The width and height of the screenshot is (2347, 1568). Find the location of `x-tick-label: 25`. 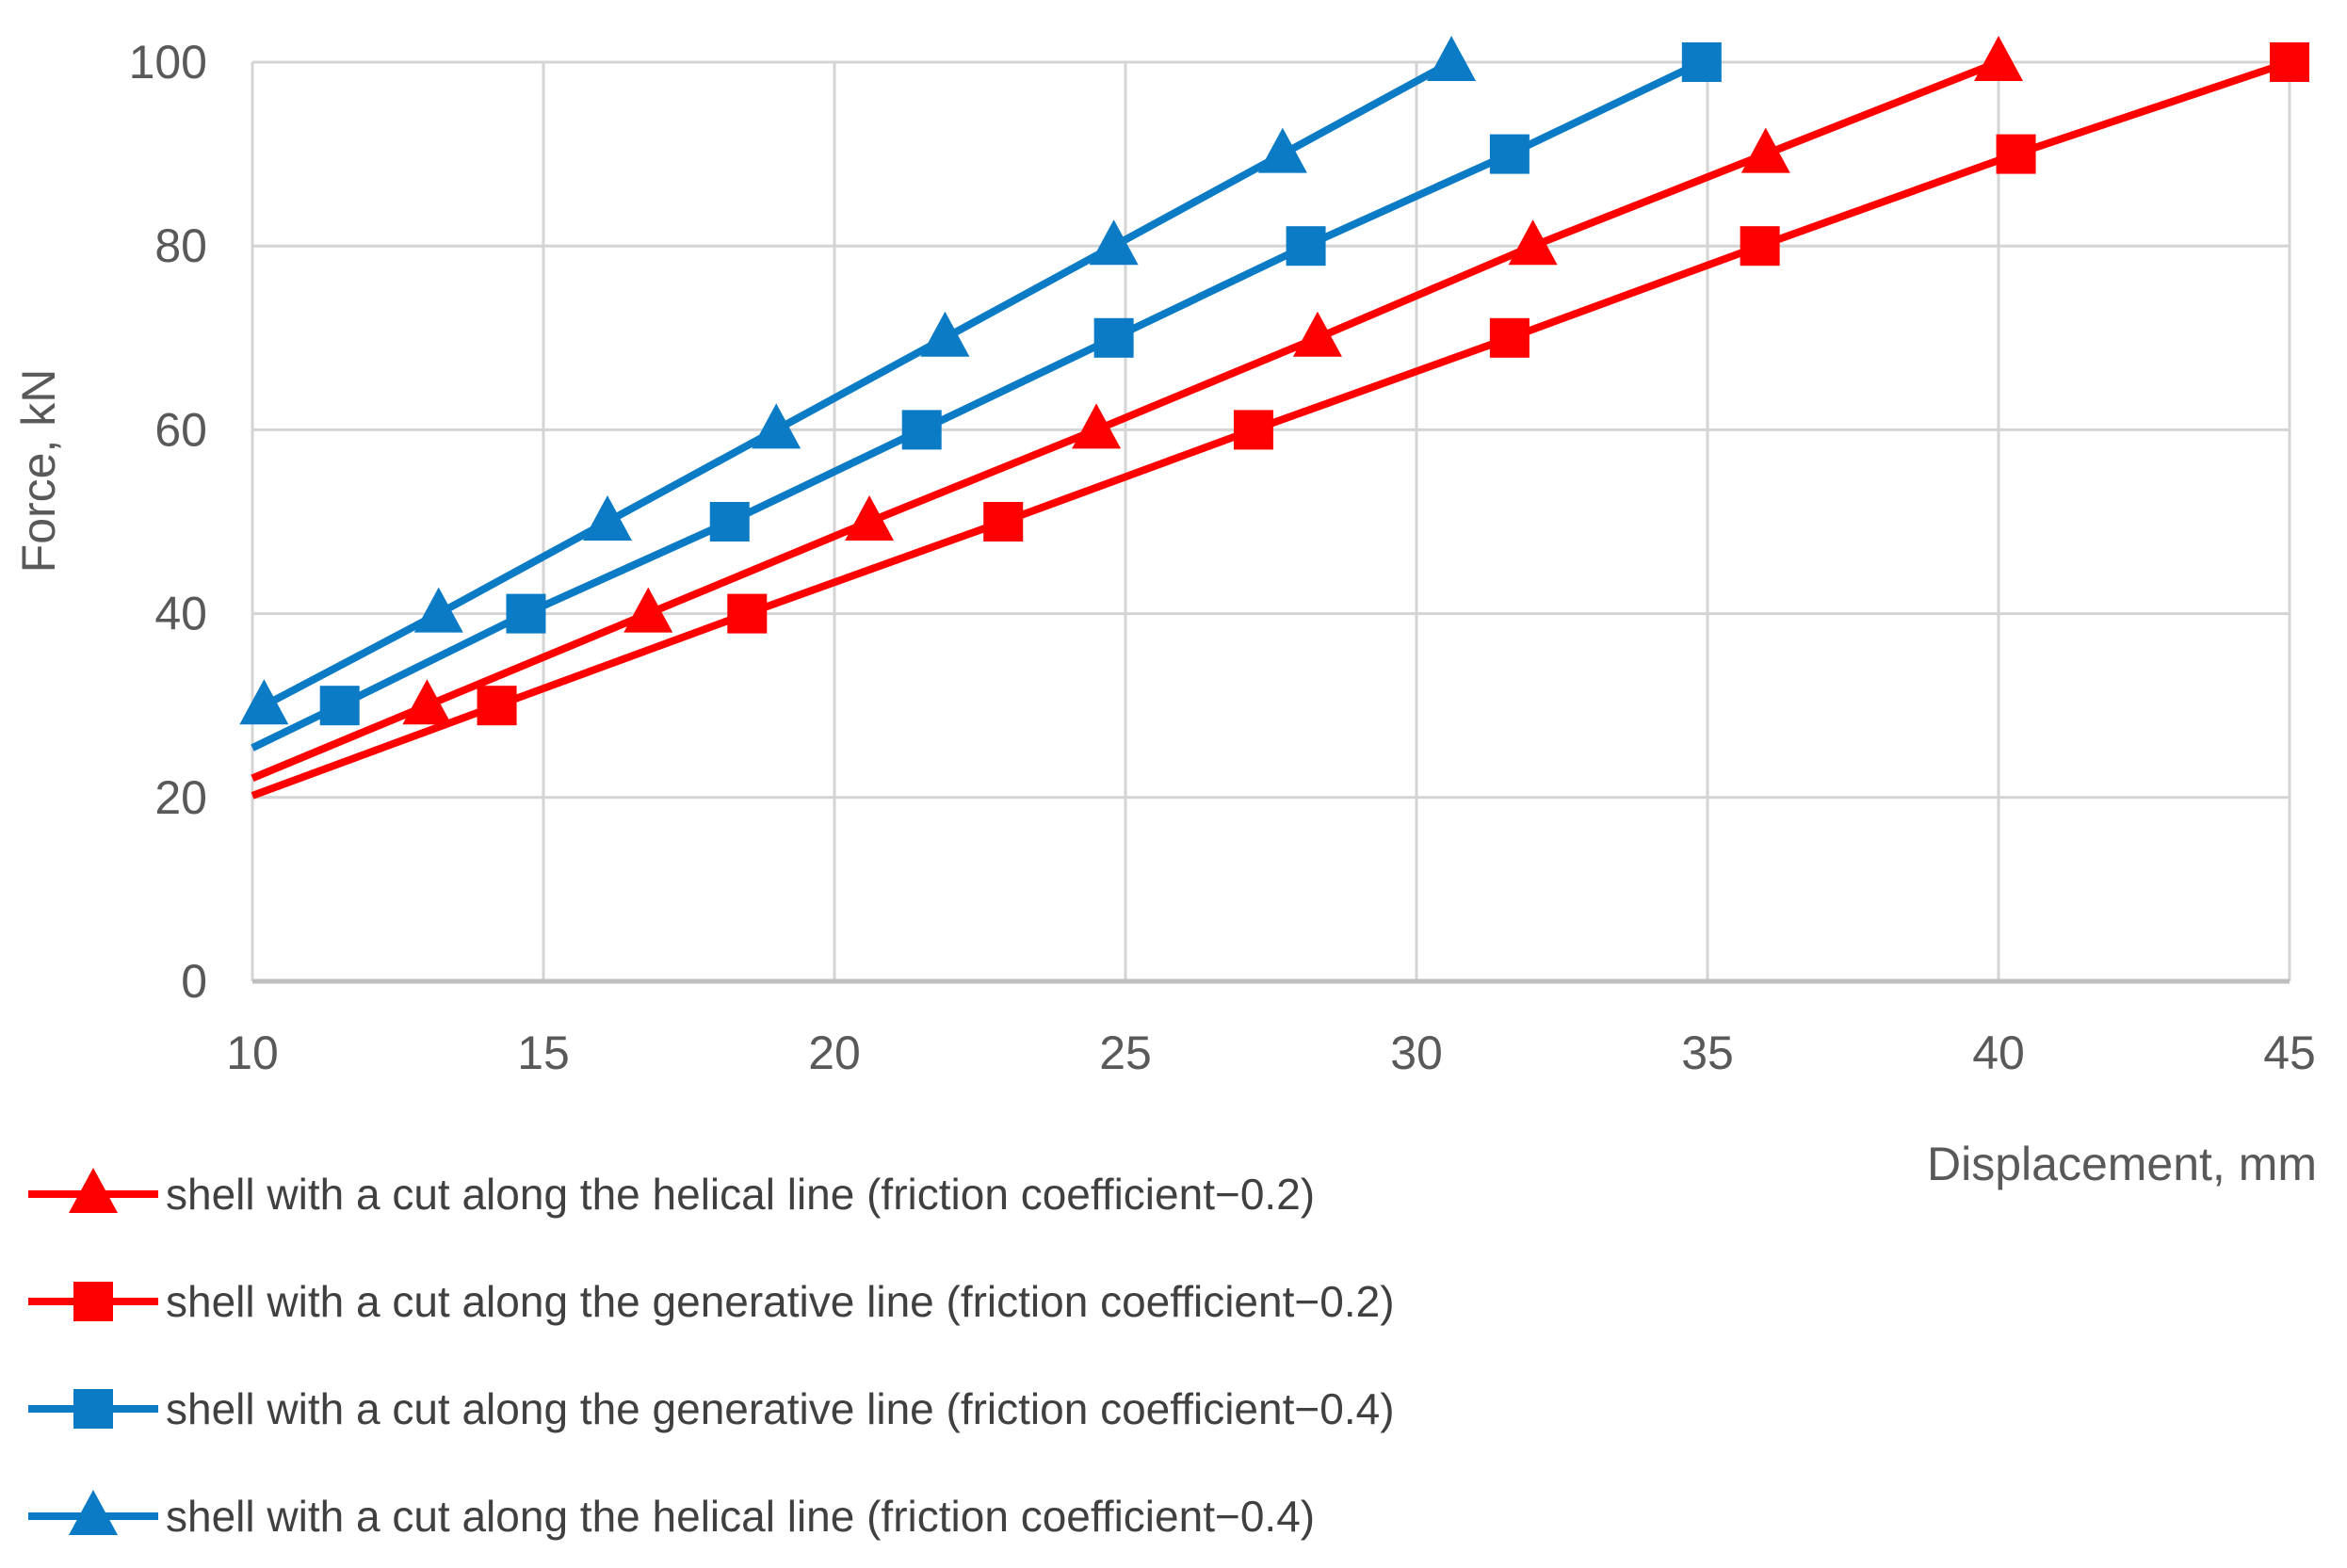

x-tick-label: 25 is located at coordinates (1126, 1052).